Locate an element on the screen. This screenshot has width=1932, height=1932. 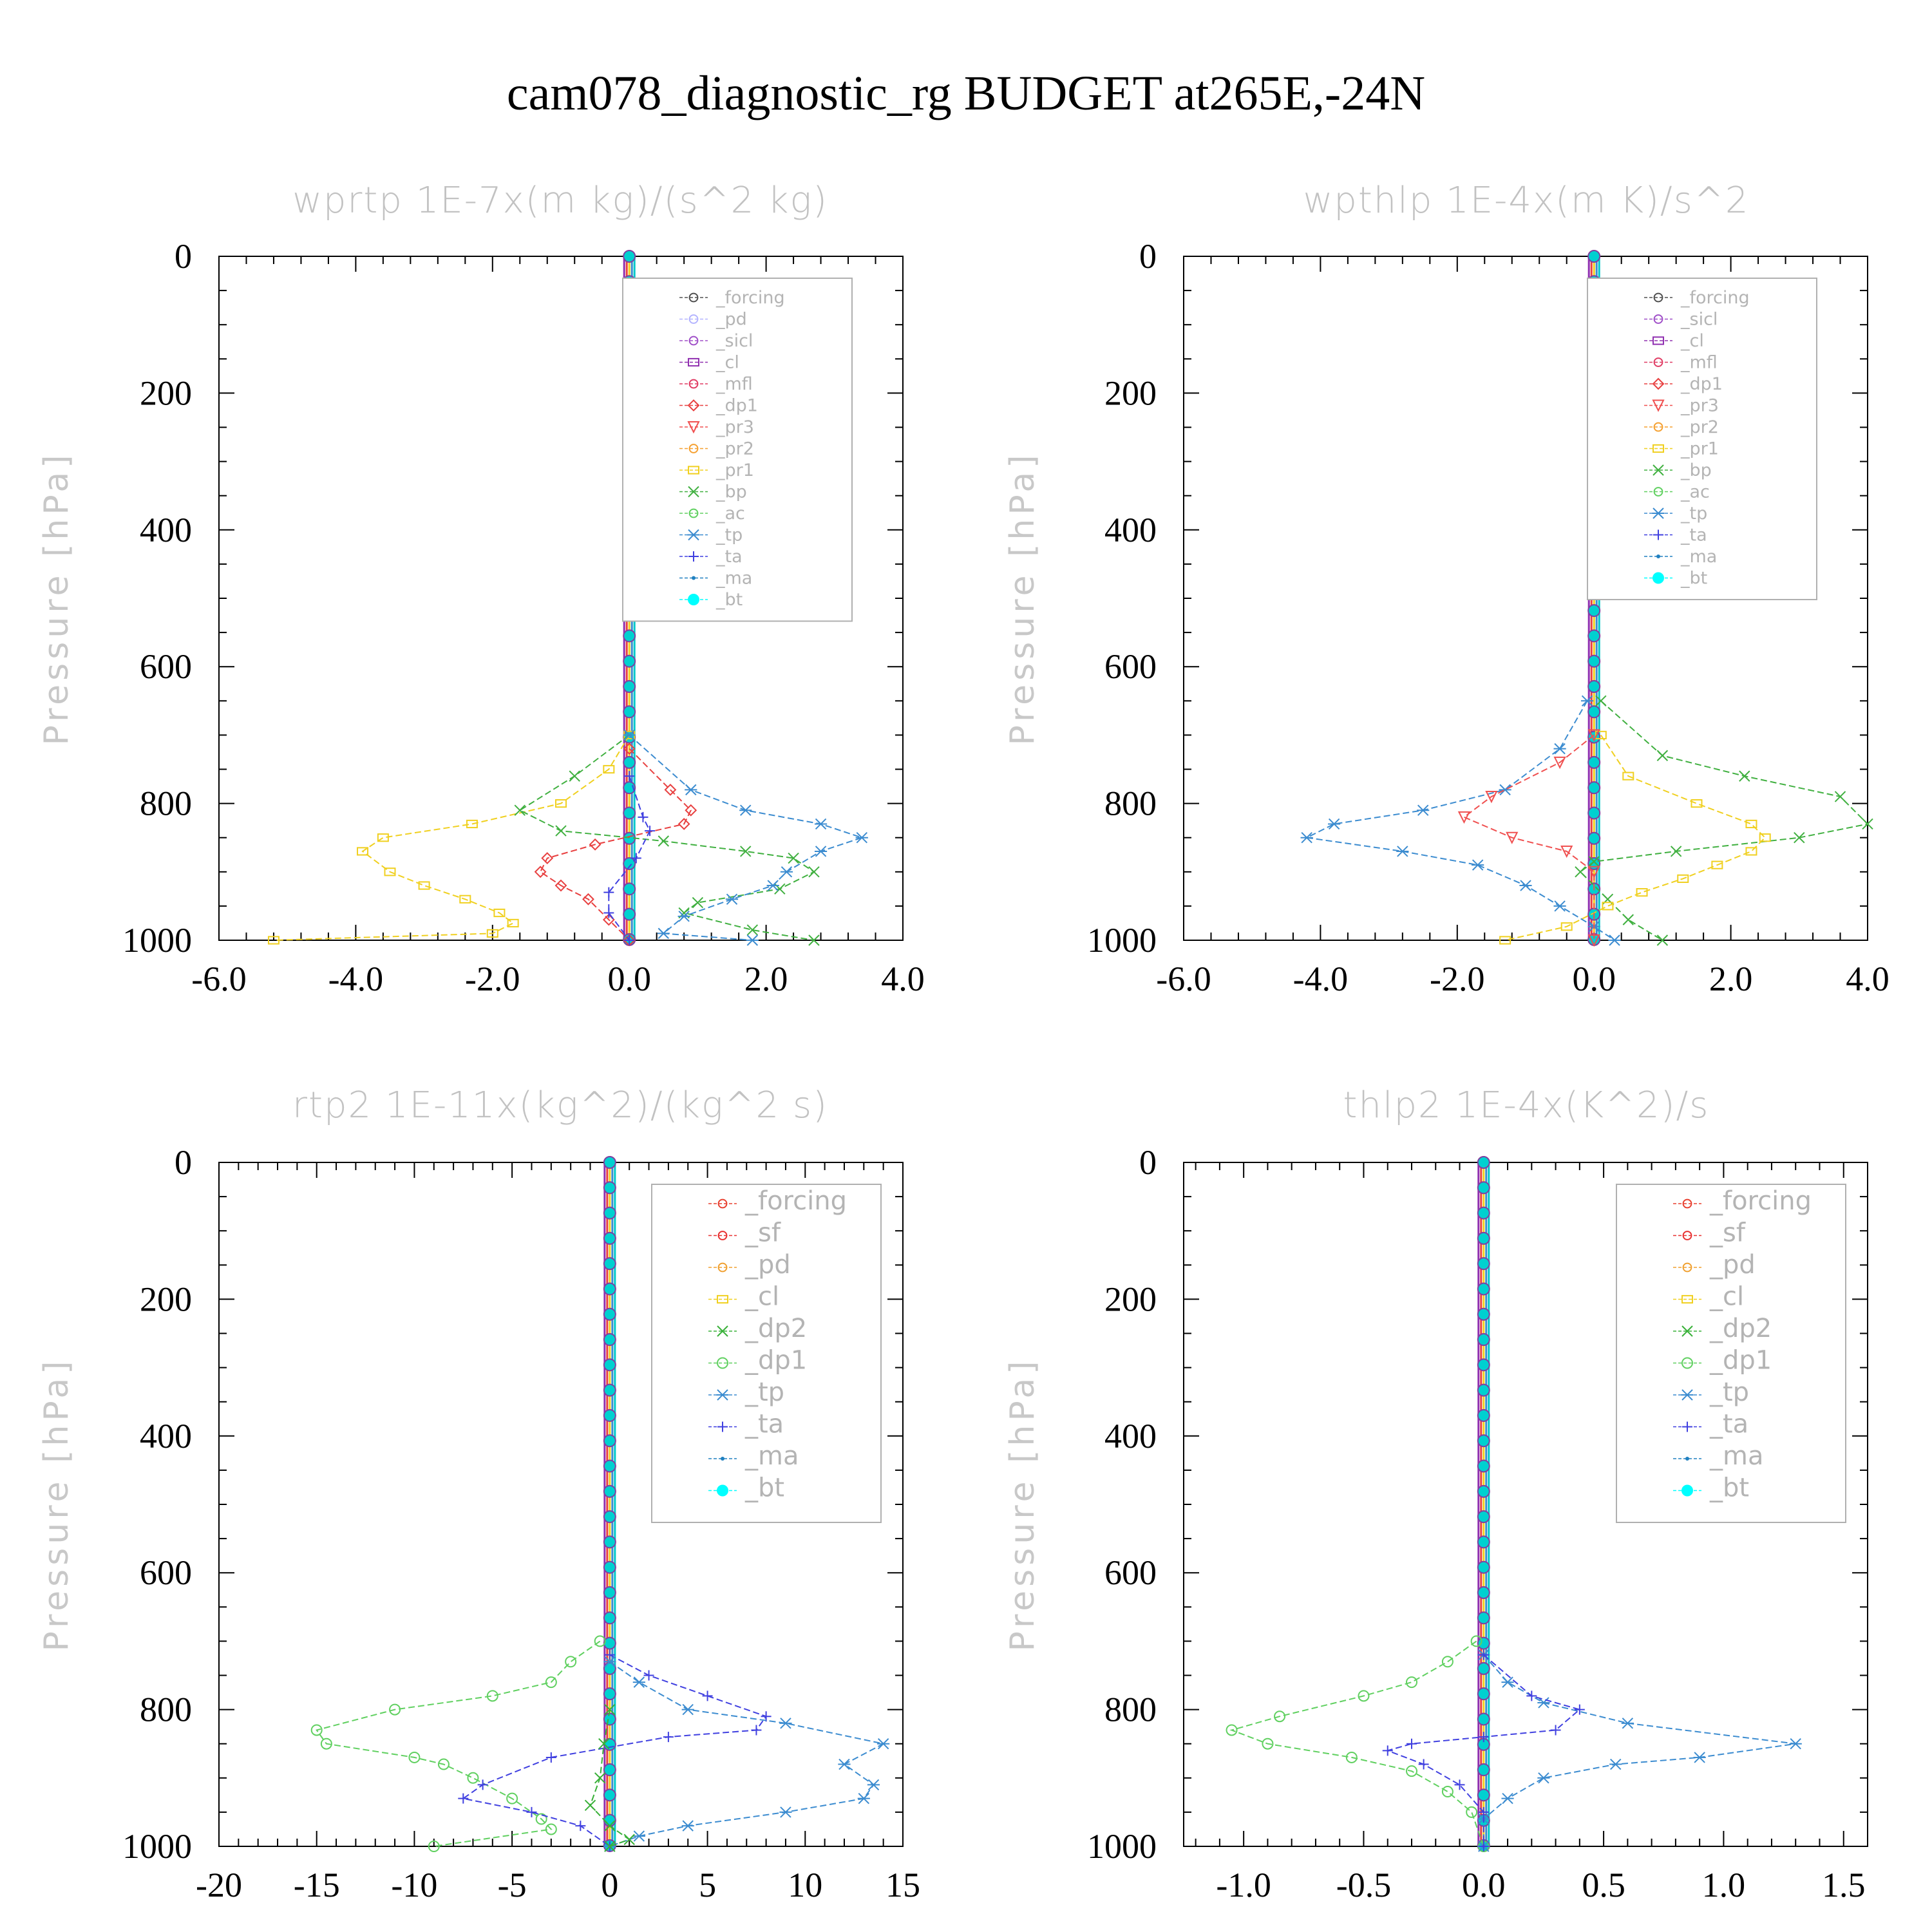
legend-box is located at coordinates (1731, 1353).